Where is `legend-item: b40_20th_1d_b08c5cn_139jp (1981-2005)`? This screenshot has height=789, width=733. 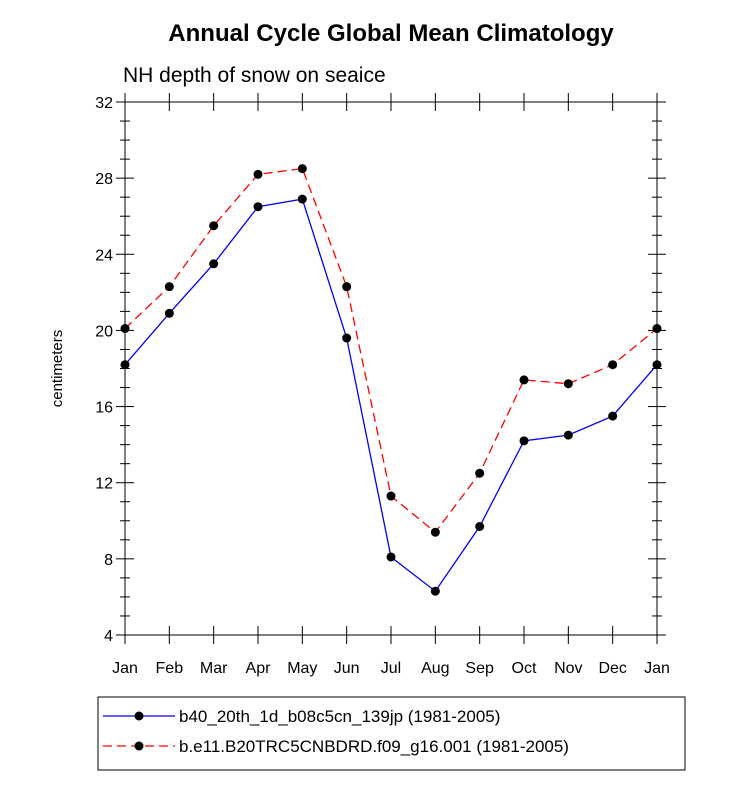
legend-item: b40_20th_1d_b08c5cn_139jp (1981-2005) is located at coordinates (301, 716).